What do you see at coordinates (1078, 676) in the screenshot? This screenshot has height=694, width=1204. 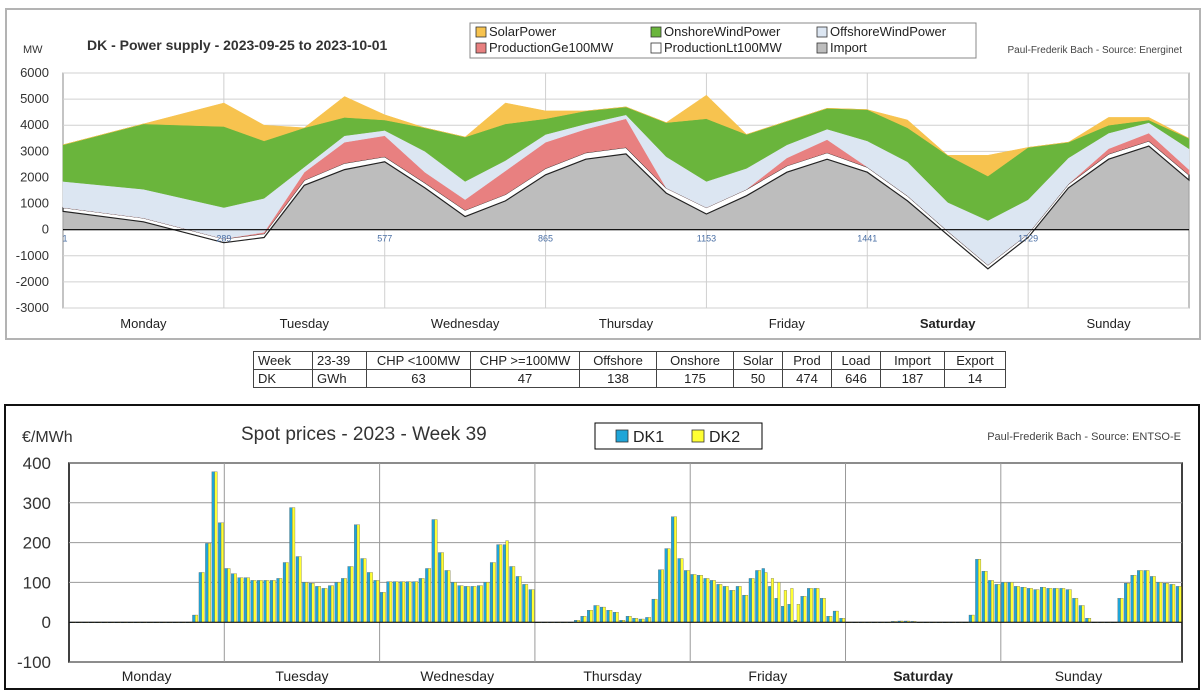 I see `day-label: Sunday` at bounding box center [1078, 676].